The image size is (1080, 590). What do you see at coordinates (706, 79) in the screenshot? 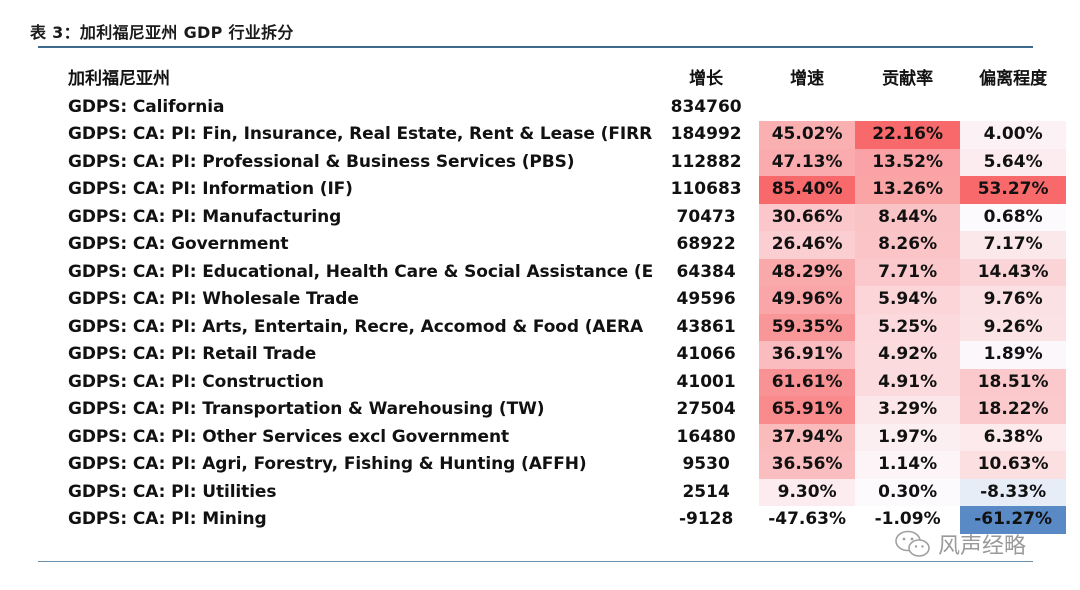
I see `header-gain: 增长` at bounding box center [706, 79].